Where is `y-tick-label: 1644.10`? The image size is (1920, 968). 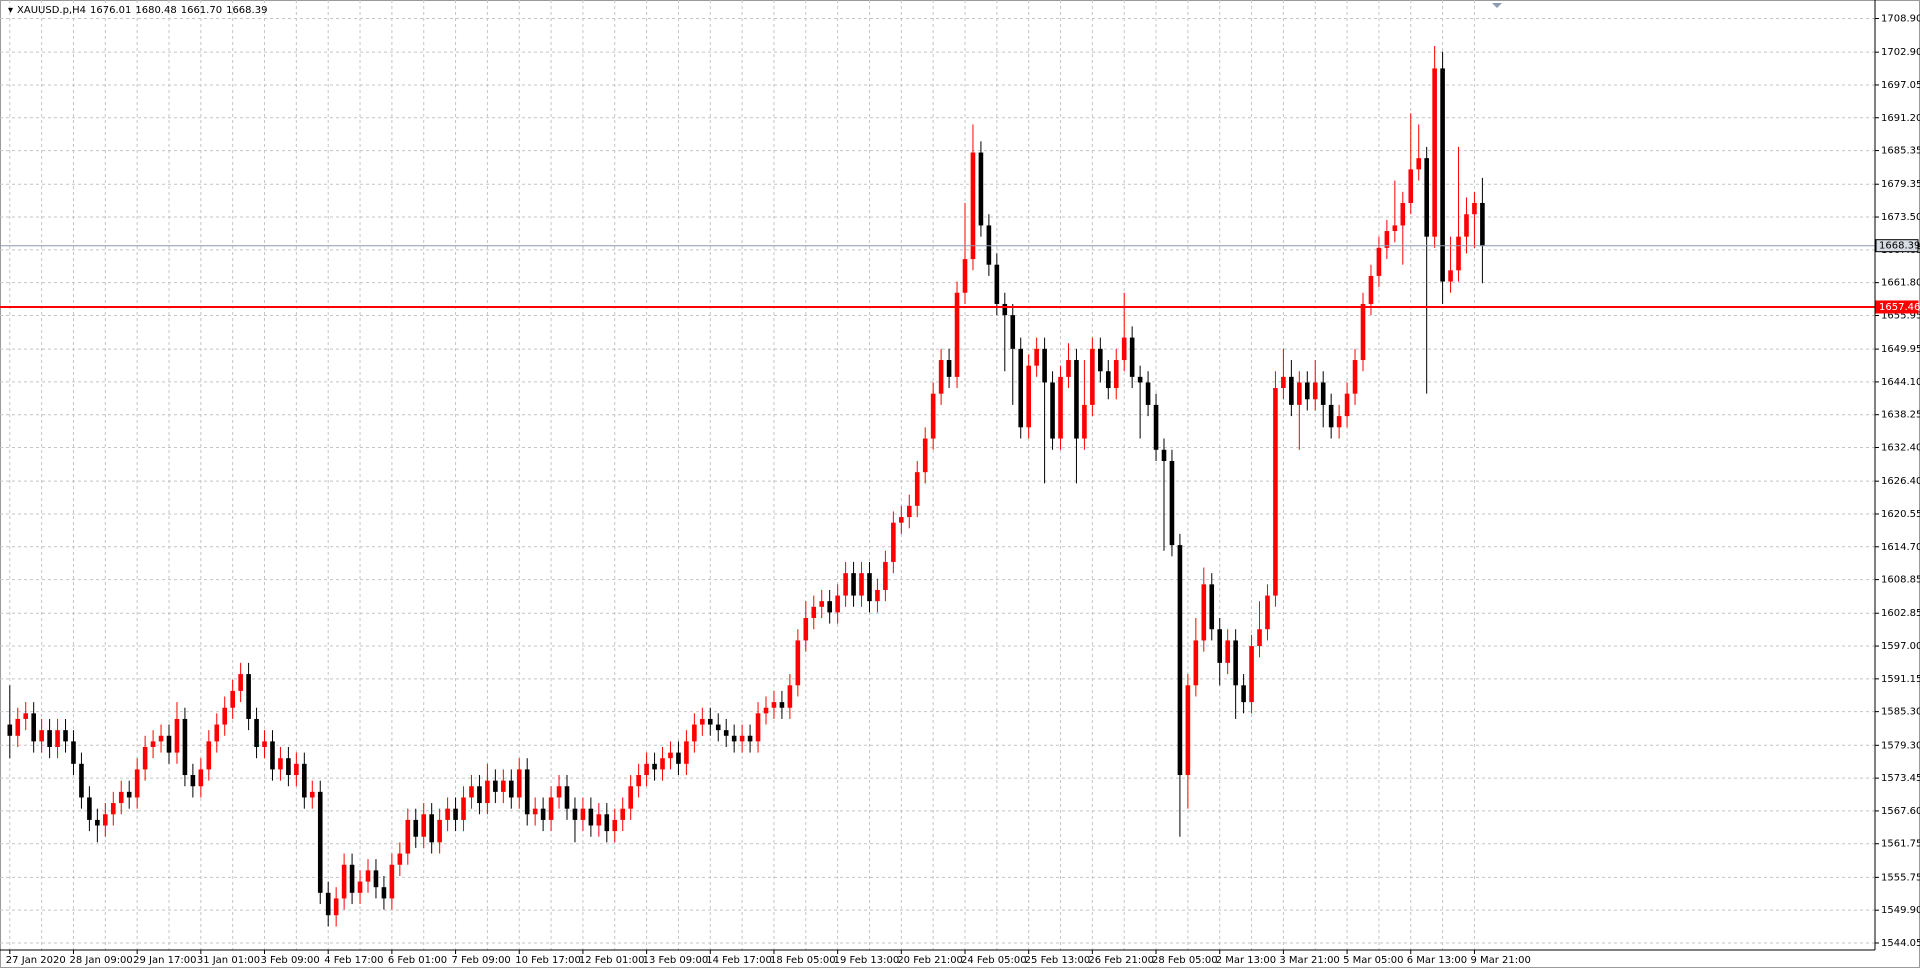
y-tick-label: 1644.10 is located at coordinates (1900, 382).